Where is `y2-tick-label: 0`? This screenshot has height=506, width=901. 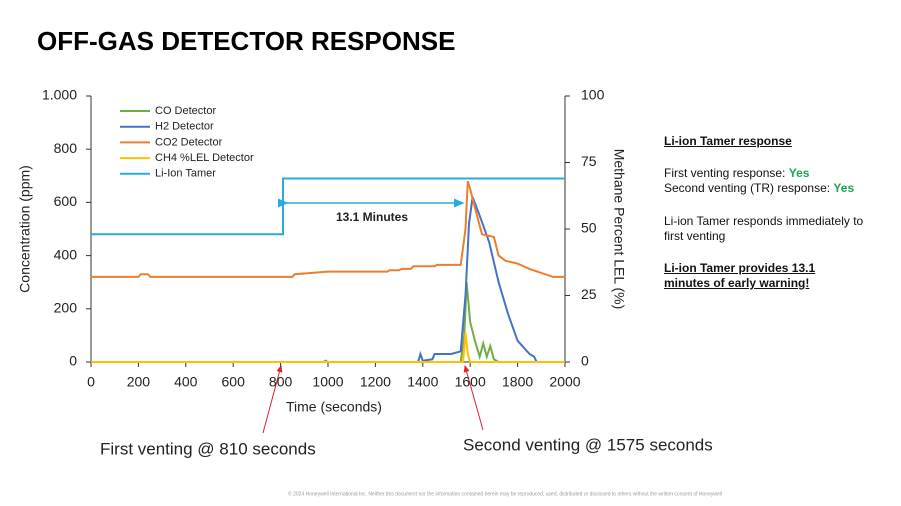 y2-tick-label: 0 is located at coordinates (585, 361).